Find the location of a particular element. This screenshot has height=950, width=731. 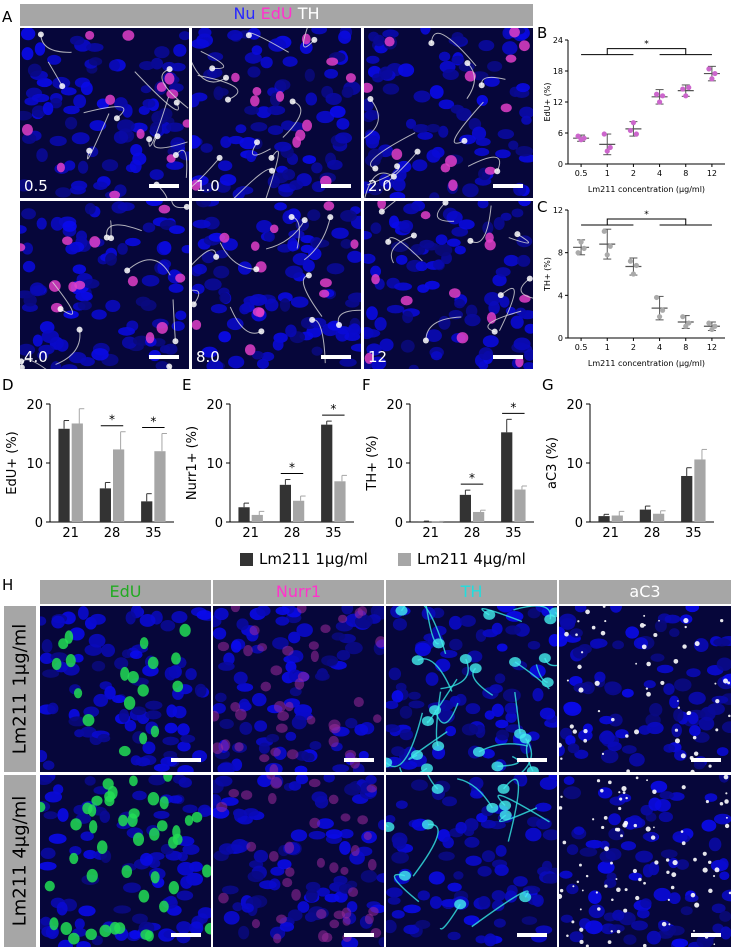

panel-label-b: B is located at coordinates (542, 33).